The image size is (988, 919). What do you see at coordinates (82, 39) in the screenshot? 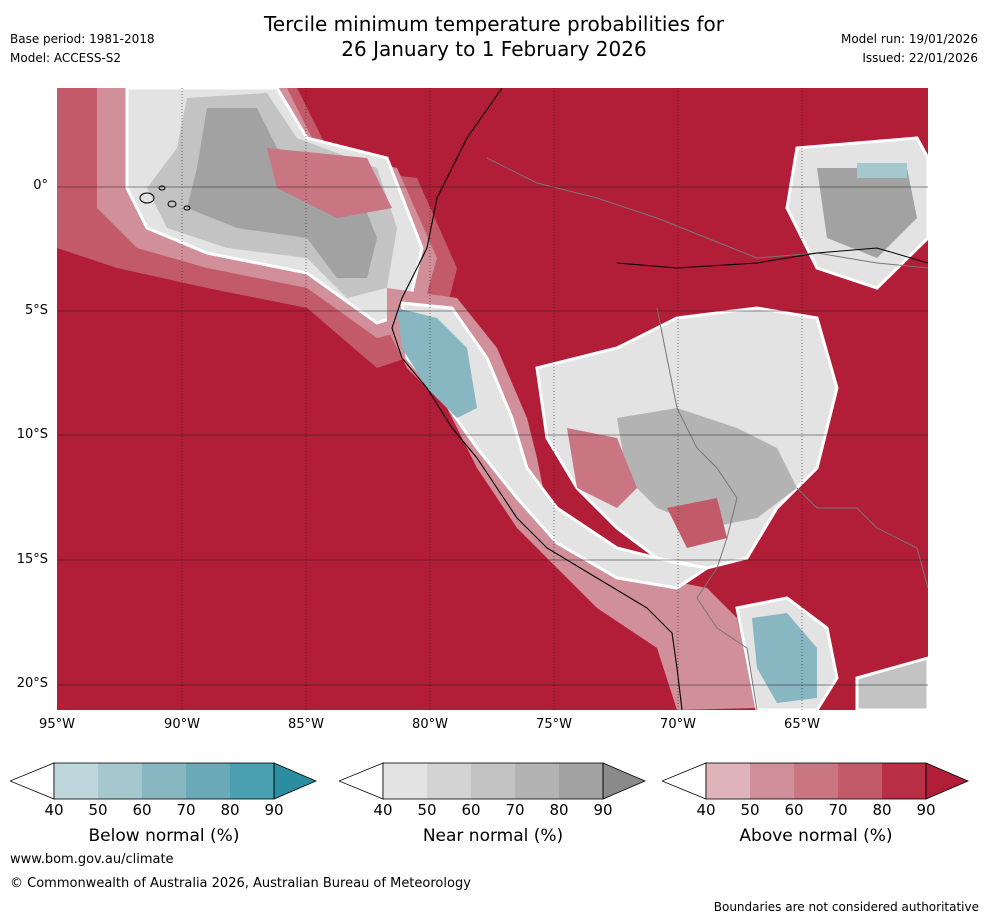
I see `base-period: Base period: 1981-2018` at bounding box center [82, 39].